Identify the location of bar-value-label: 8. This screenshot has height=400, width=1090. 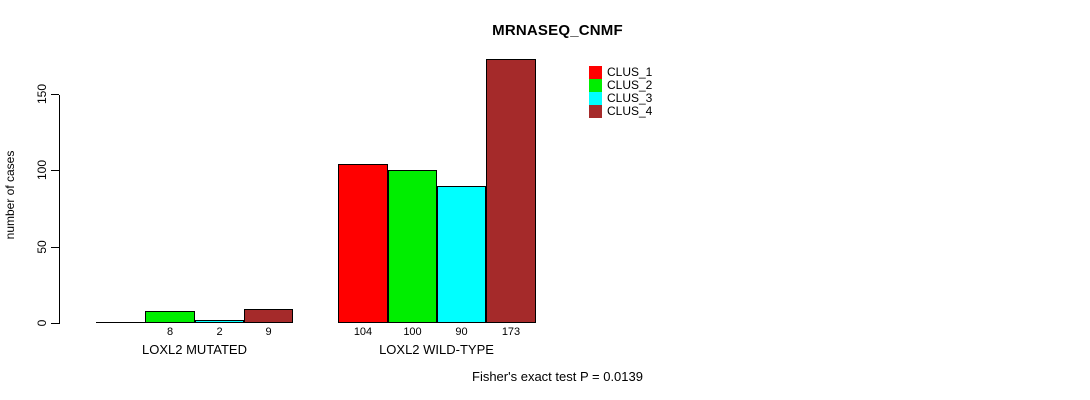
(170, 332).